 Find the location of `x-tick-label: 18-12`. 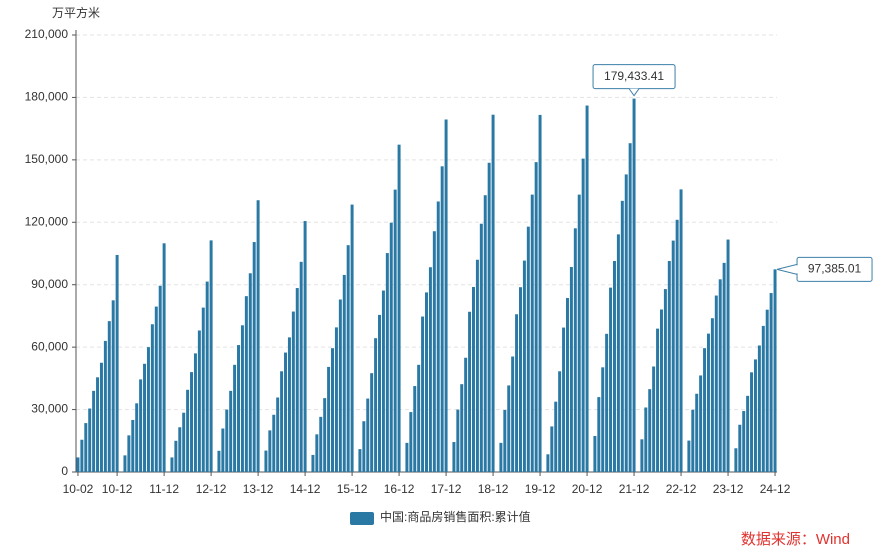

x-tick-label: 18-12 is located at coordinates (493, 489).